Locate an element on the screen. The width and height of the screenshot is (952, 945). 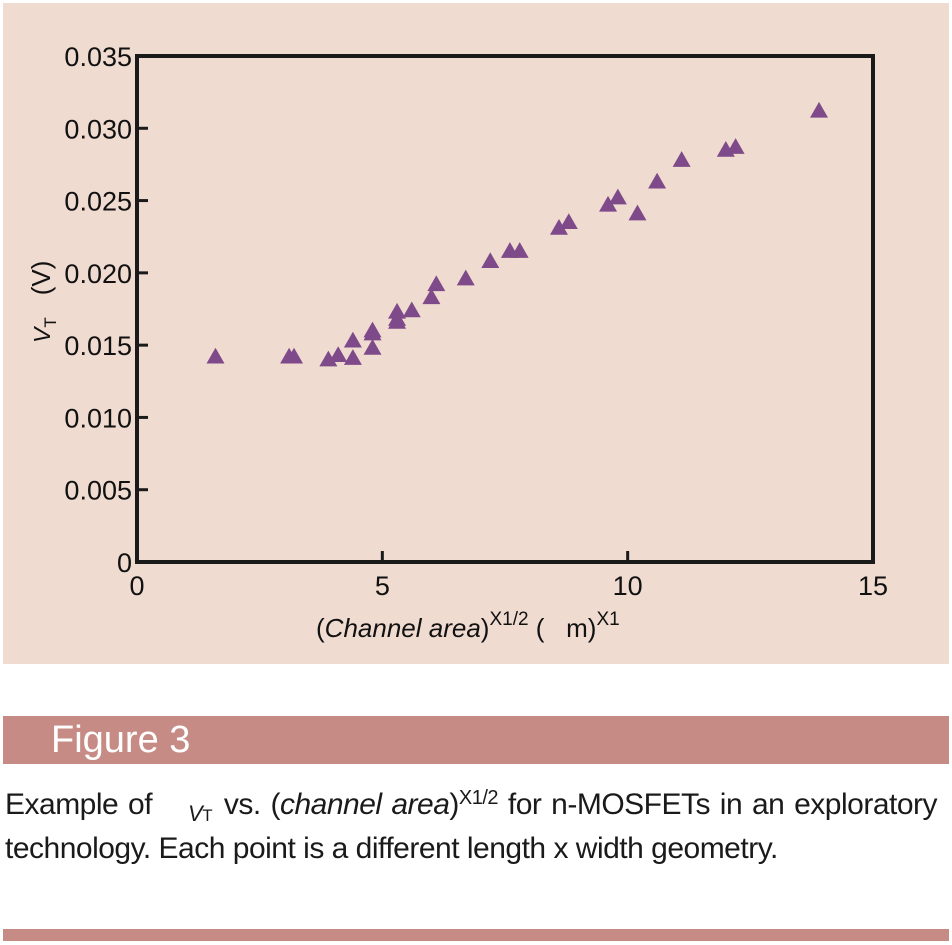
caption-text-start: Example of is located at coordinates (79, 804).